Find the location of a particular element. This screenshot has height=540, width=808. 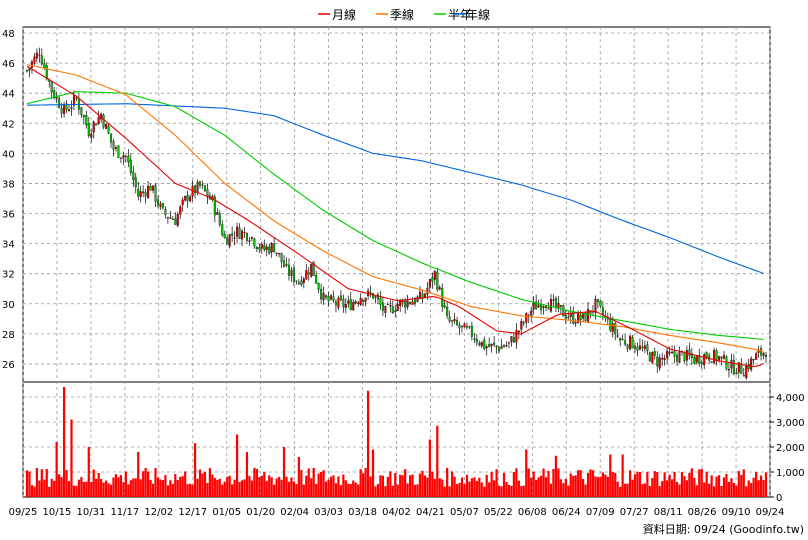

price-tick-label: 38 is located at coordinates (8, 184).